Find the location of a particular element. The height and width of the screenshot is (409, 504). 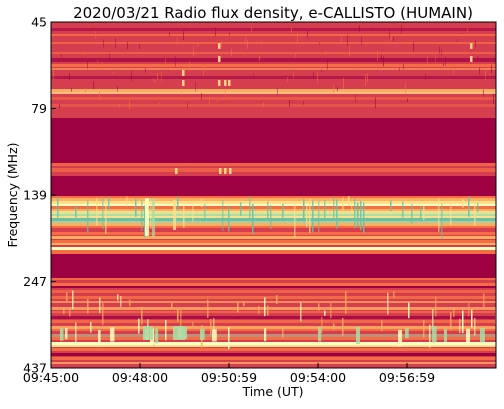

x-tick-label-3: 09:54:00 is located at coordinates (318, 377).